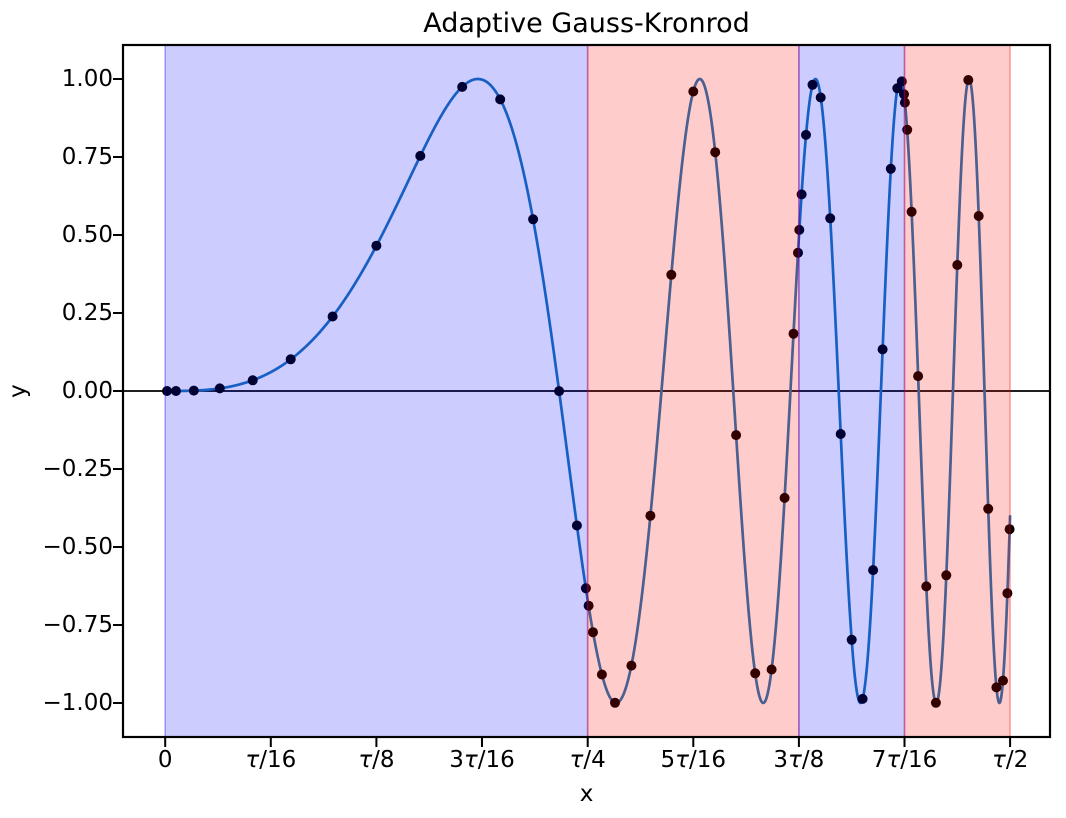 This screenshot has width=1066, height=818. Describe the element at coordinates (586, 23) in the screenshot. I see `chart-title: Adaptive Gauss-Kronrod` at that location.